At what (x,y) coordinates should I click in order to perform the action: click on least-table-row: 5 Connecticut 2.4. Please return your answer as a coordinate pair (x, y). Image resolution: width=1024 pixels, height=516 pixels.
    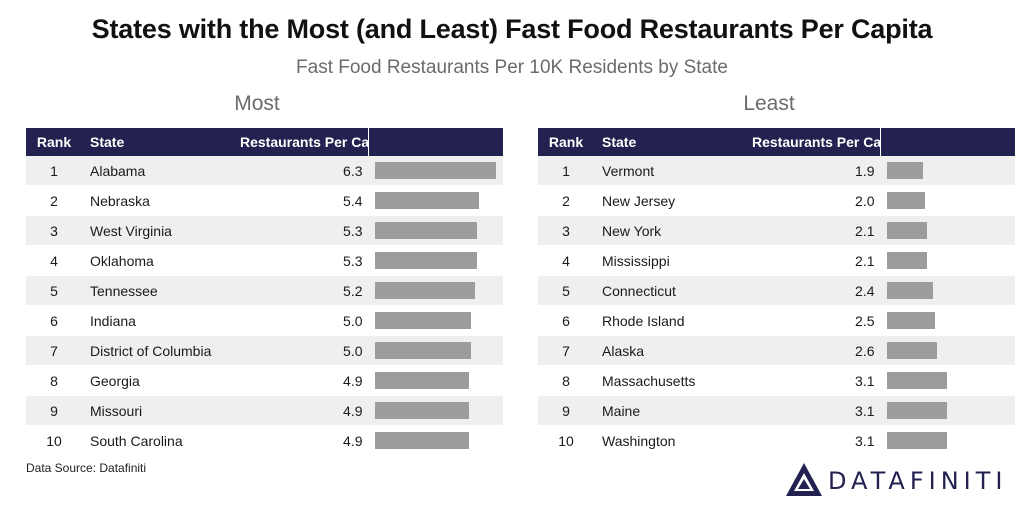
    Looking at the image, I should click on (776, 290).